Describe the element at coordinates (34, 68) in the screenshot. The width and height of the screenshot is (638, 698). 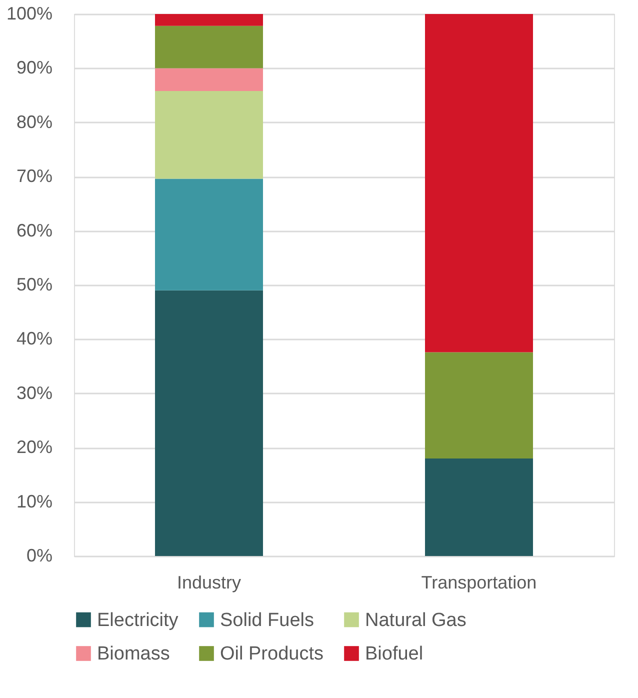
I see `y-tick-label: 90%` at that location.